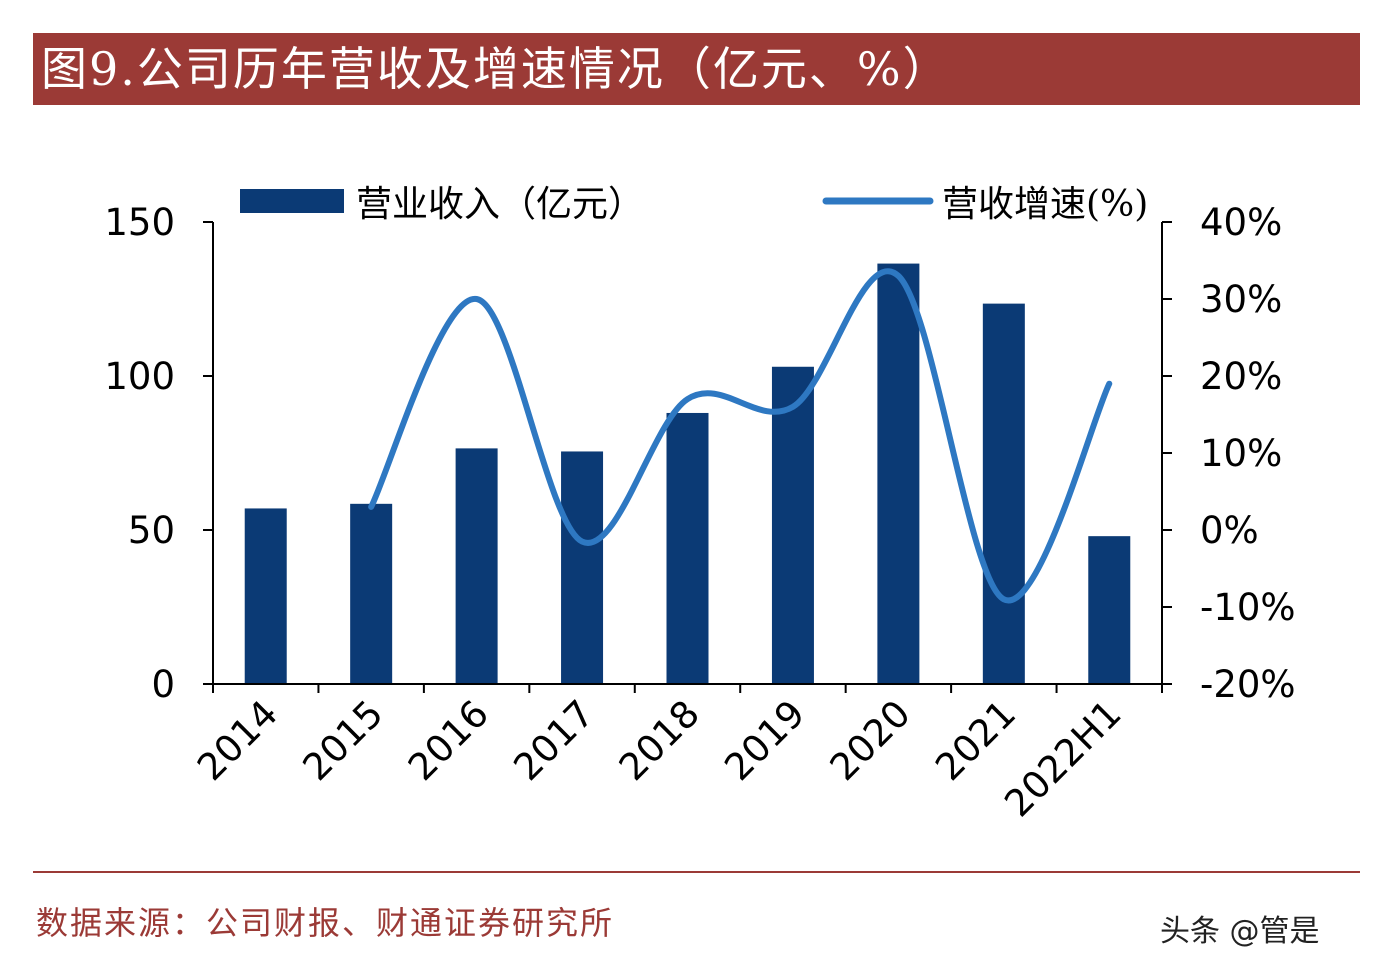 Image resolution: width=1374 pixels, height=974 pixels. I want to click on x-tick-label: 2022H1, so click(1062, 758).